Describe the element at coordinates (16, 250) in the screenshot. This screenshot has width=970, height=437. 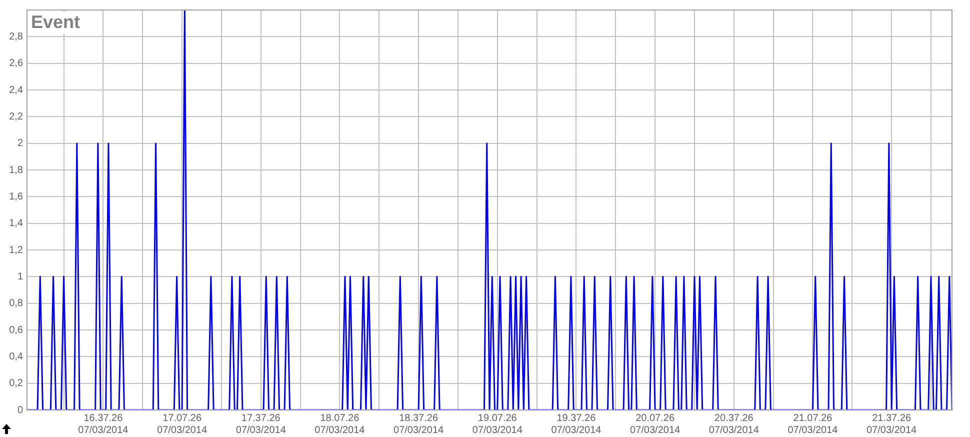
I see `y-tick-label: 1,2` at that location.